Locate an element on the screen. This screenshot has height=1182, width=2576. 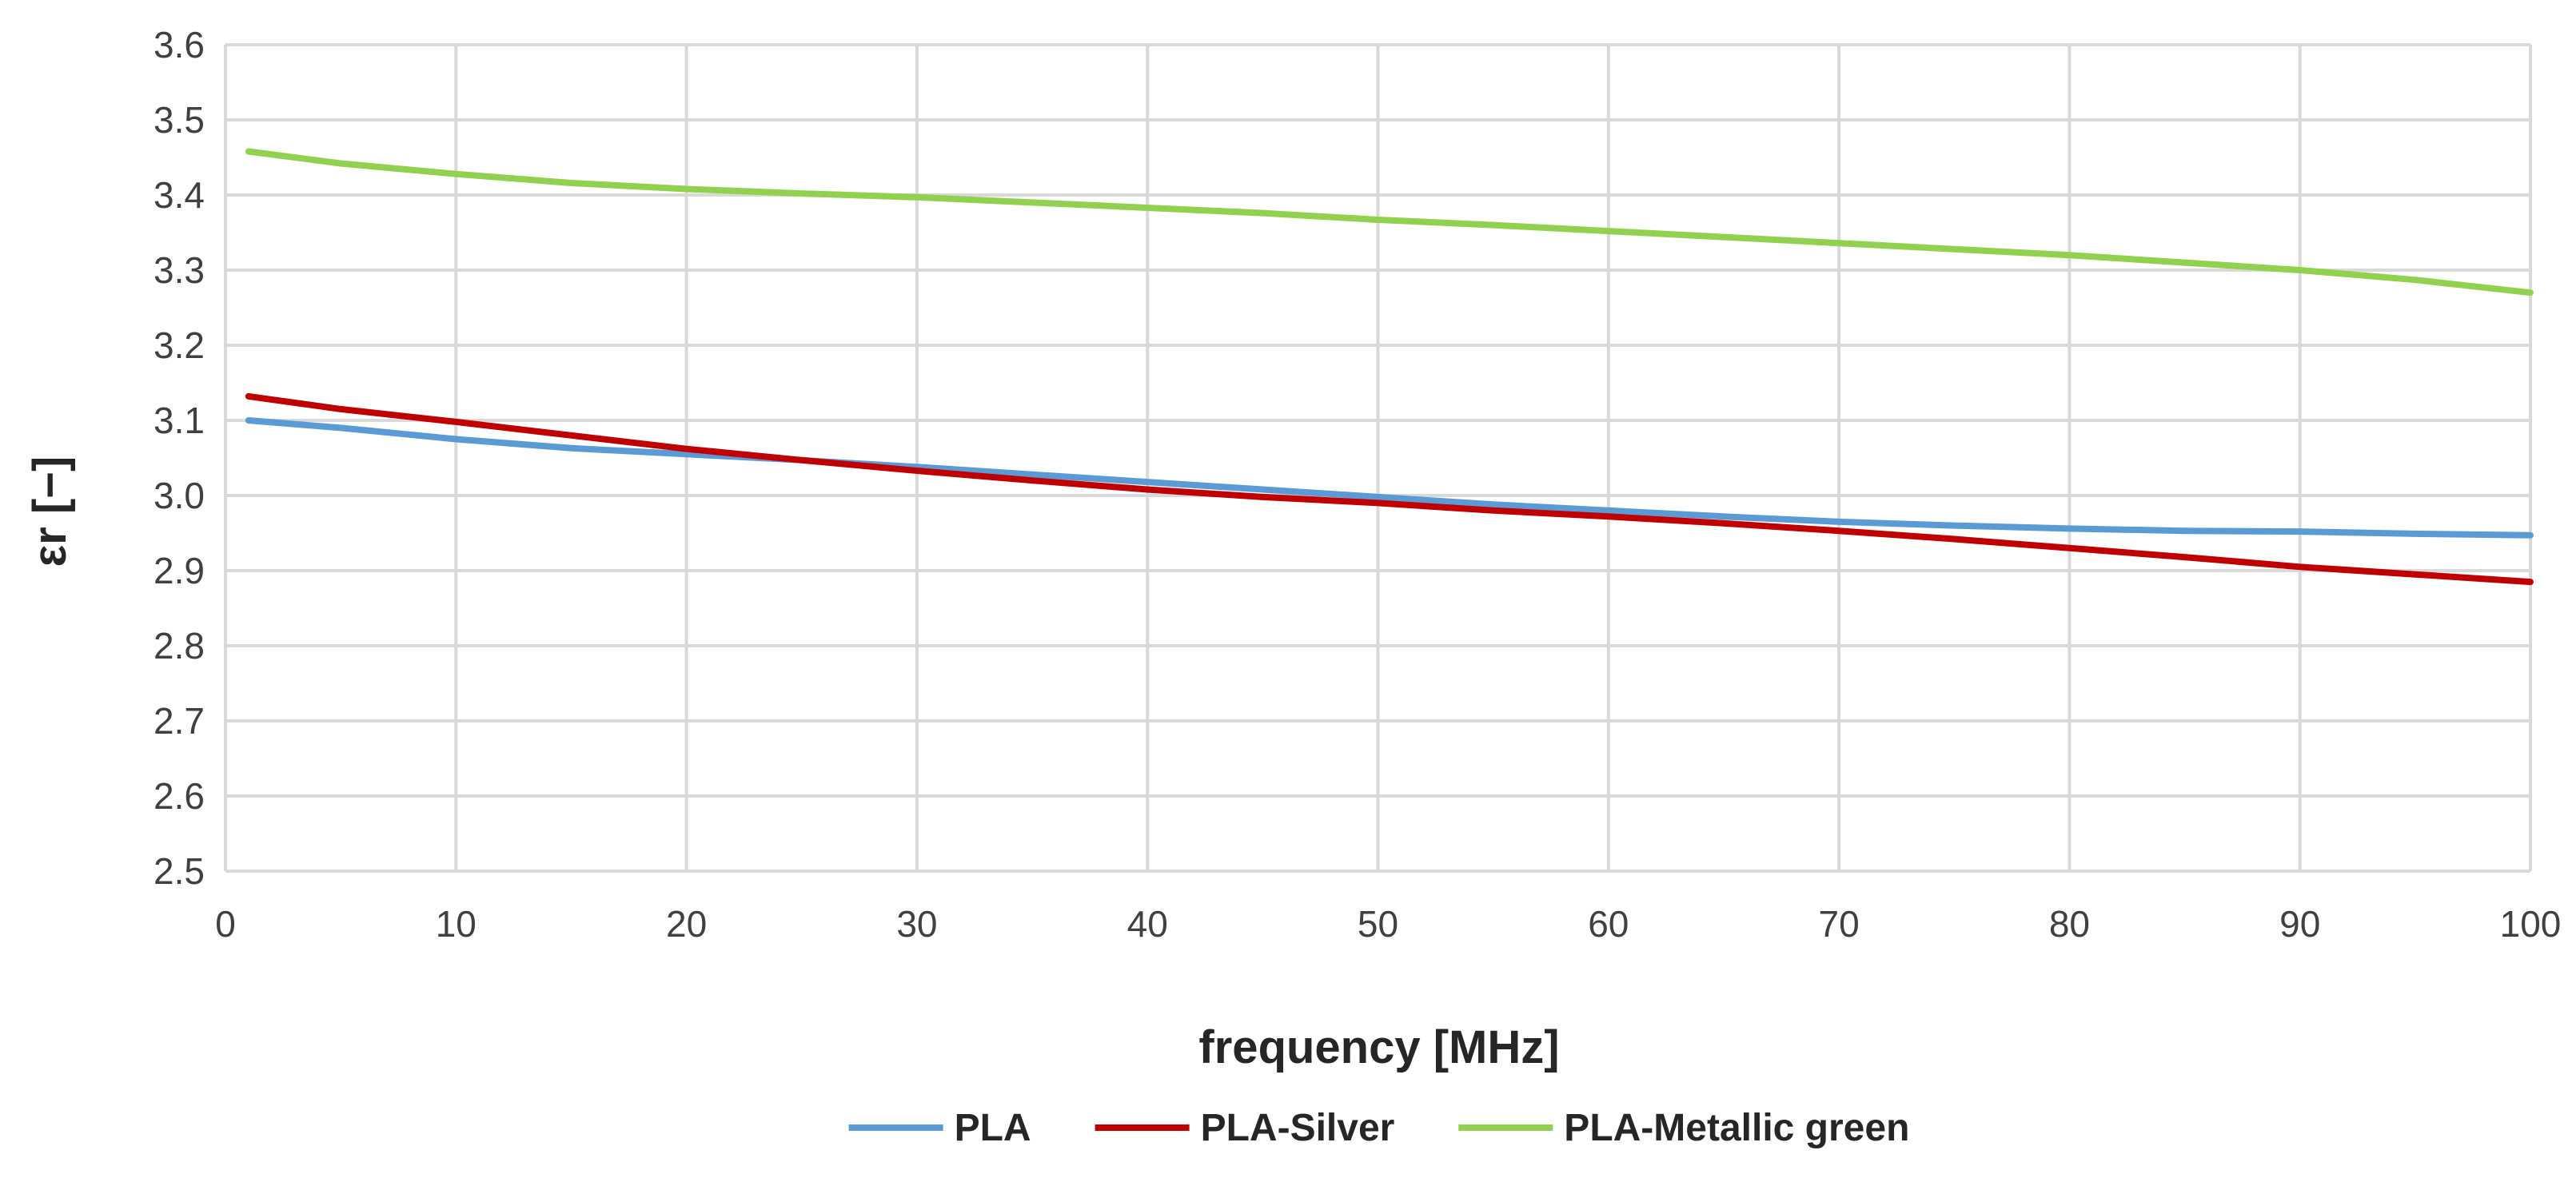
x-tick-label: 0 is located at coordinates (226, 924).